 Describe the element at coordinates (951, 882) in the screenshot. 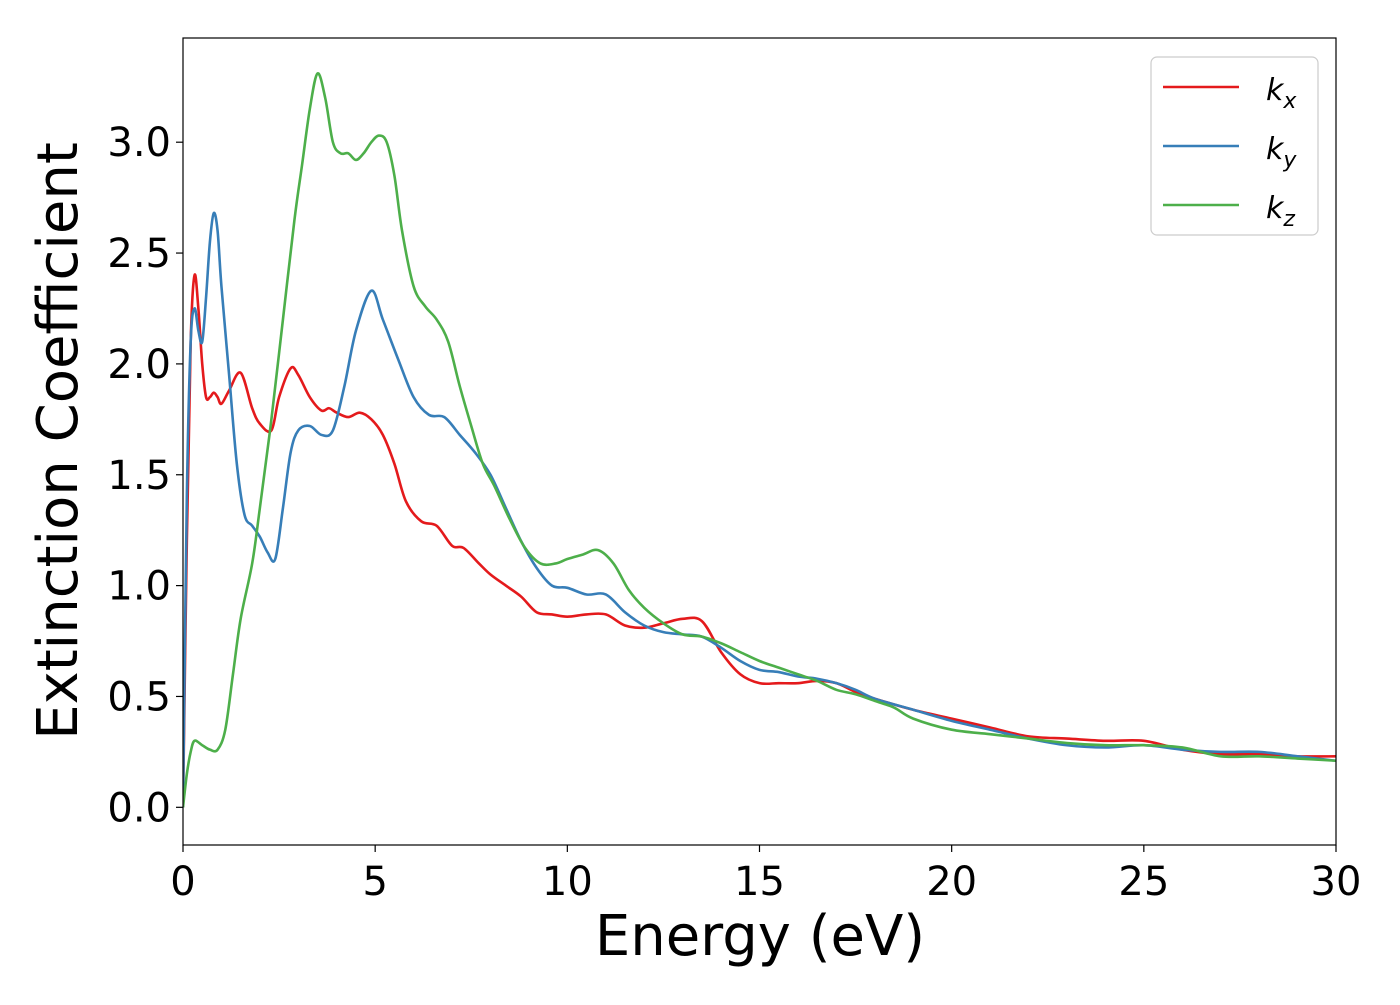

I see `x-tick-label: 20` at that location.